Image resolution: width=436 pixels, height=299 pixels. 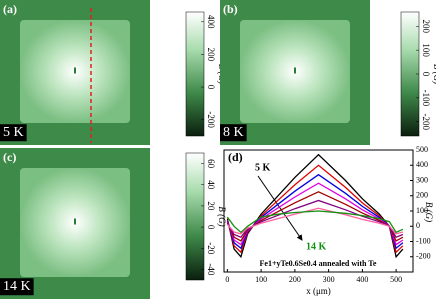 I want to click on temperature-label: 5 K, so click(x=13, y=132).